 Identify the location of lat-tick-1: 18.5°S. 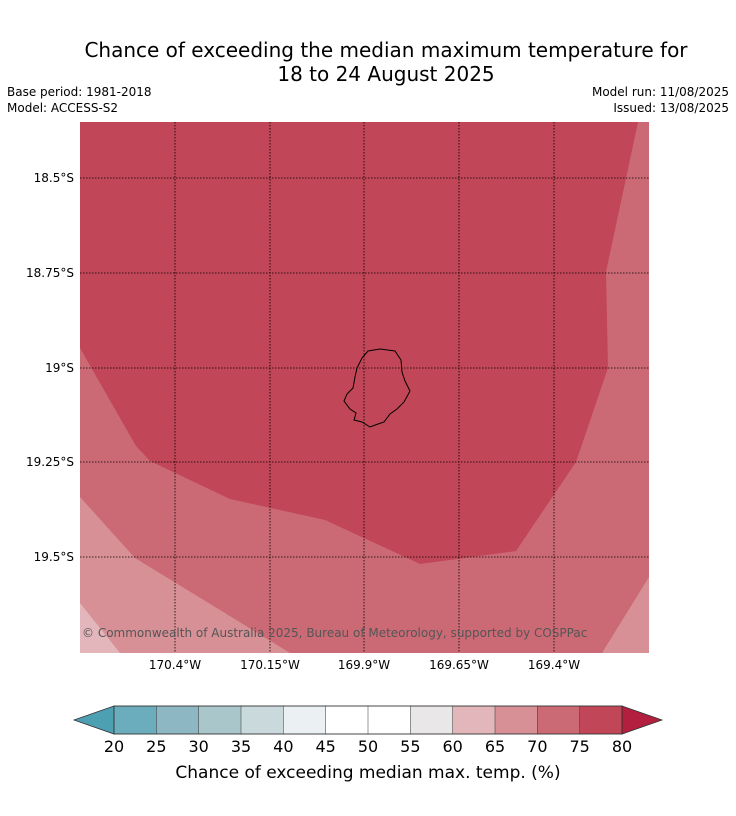
(54, 178).